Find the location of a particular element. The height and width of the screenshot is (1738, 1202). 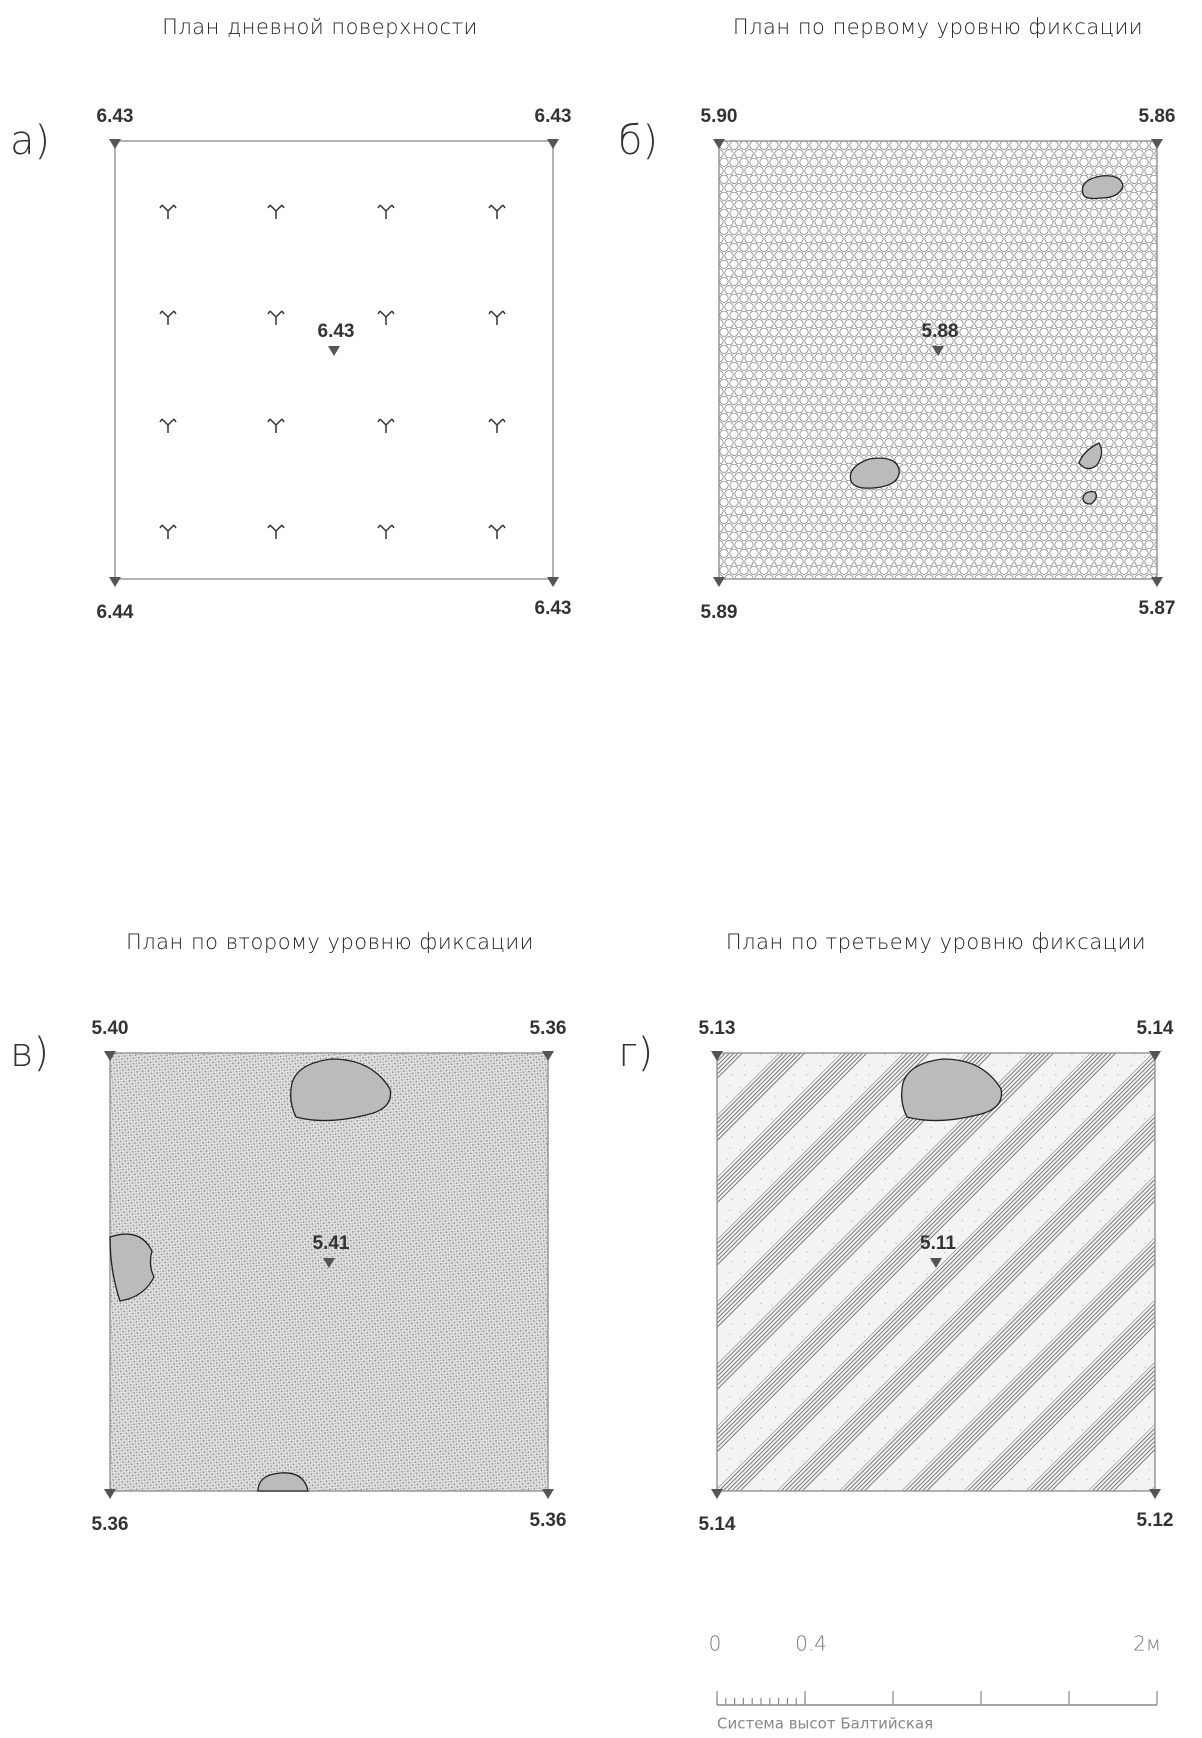

panel-title: План дневной поверхности is located at coordinates (320, 27).